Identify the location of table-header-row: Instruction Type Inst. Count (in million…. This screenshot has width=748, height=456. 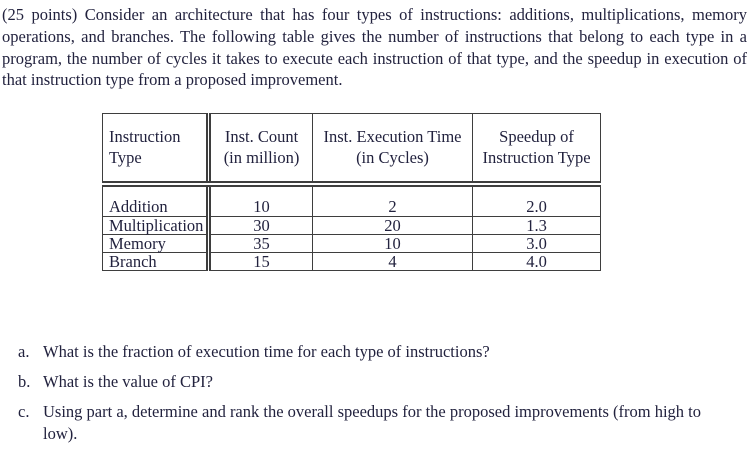
(351, 150).